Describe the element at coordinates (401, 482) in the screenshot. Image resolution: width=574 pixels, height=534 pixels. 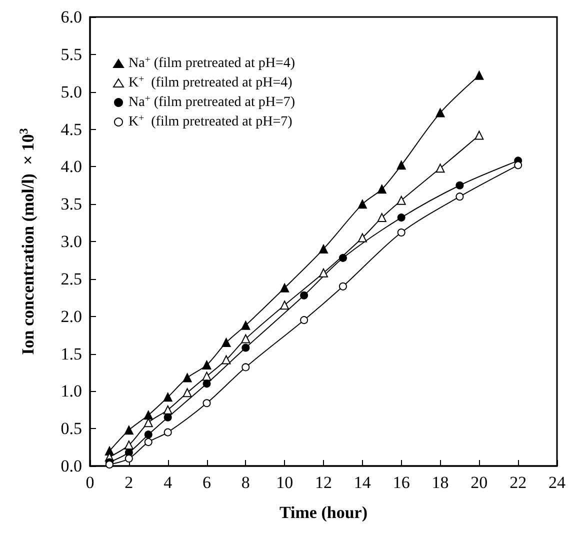
I see `x-tick-label: 16` at that location.